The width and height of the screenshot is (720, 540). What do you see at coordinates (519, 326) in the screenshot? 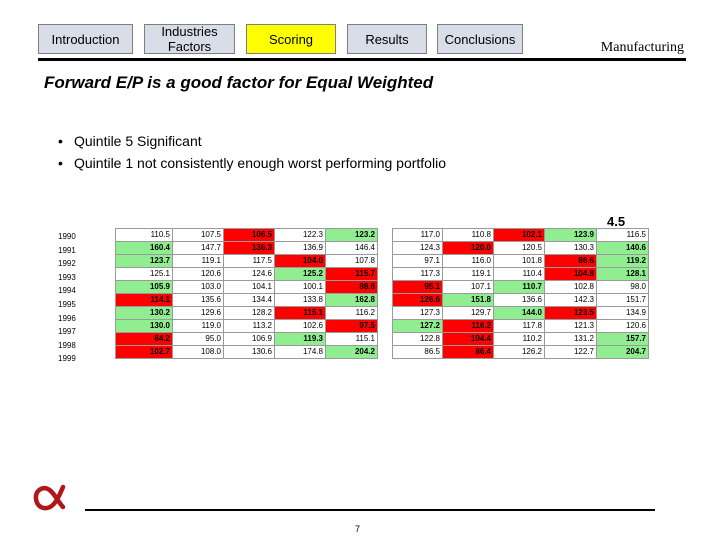
I see `table-cell: 117.8` at bounding box center [519, 326].